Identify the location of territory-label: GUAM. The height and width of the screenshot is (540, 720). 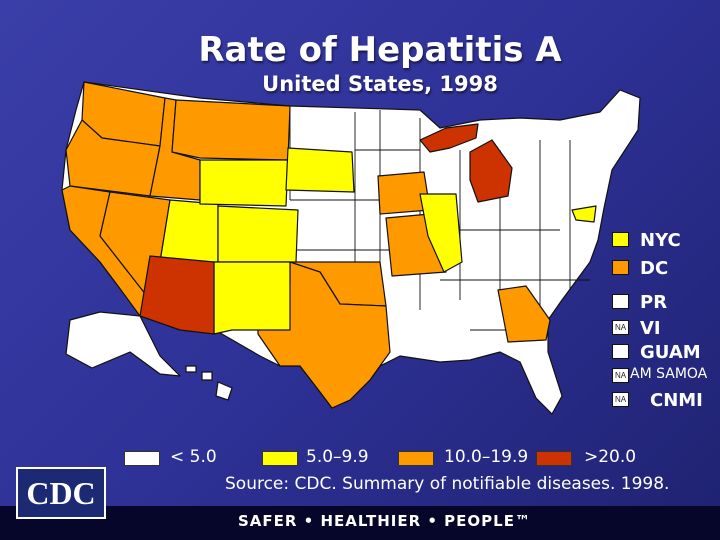
(670, 352).